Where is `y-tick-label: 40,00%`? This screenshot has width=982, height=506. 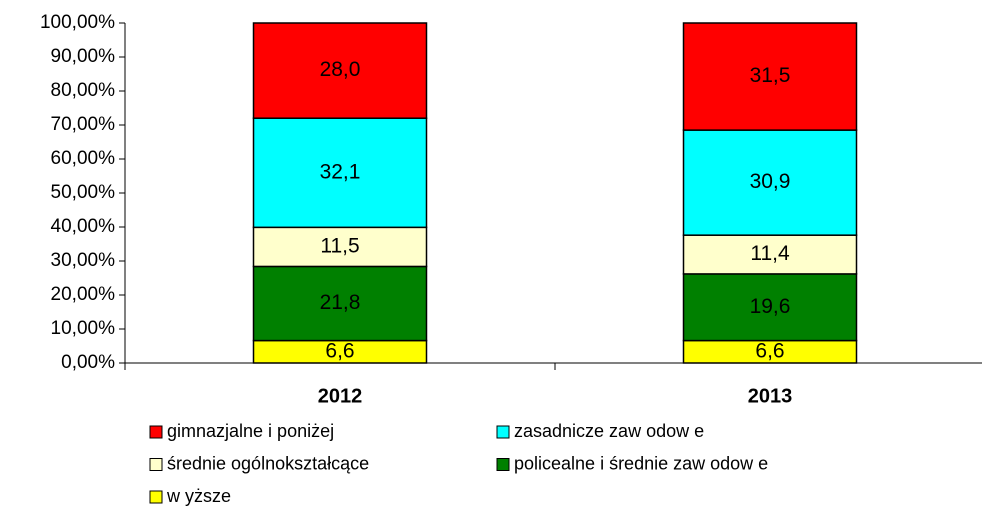
y-tick-label: 40,00% is located at coordinates (83, 226).